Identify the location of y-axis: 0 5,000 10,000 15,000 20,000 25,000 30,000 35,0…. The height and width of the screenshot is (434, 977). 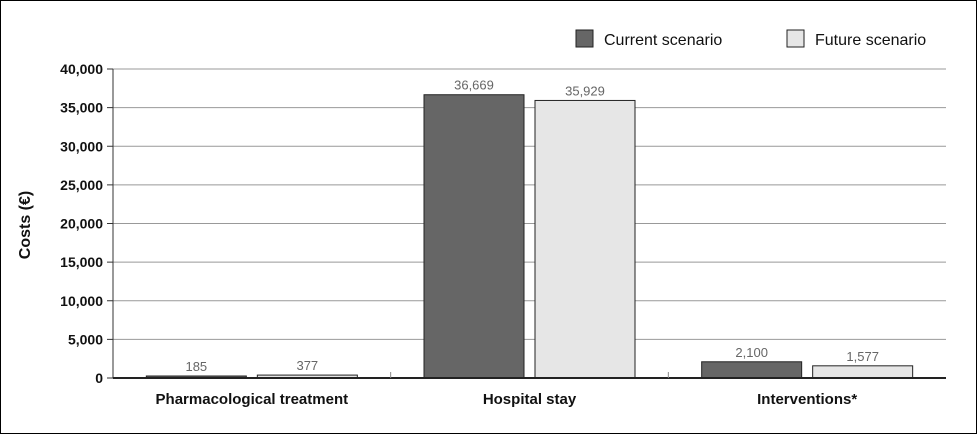
(87, 223).